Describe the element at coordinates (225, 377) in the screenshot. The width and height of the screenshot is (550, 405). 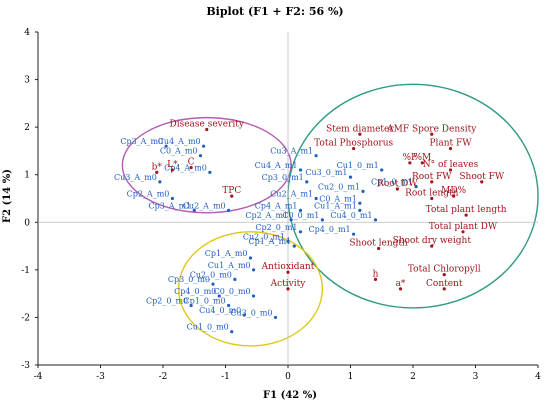
I see `x-tick-label: -1` at that location.